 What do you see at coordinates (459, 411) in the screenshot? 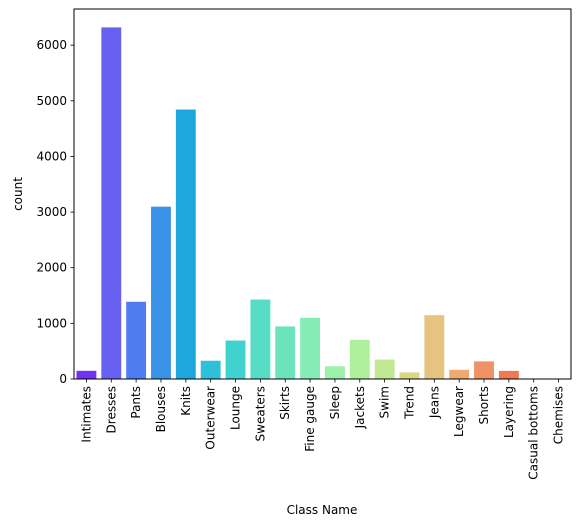
I see `x-tick-label-legwear: Legwear` at bounding box center [459, 411].